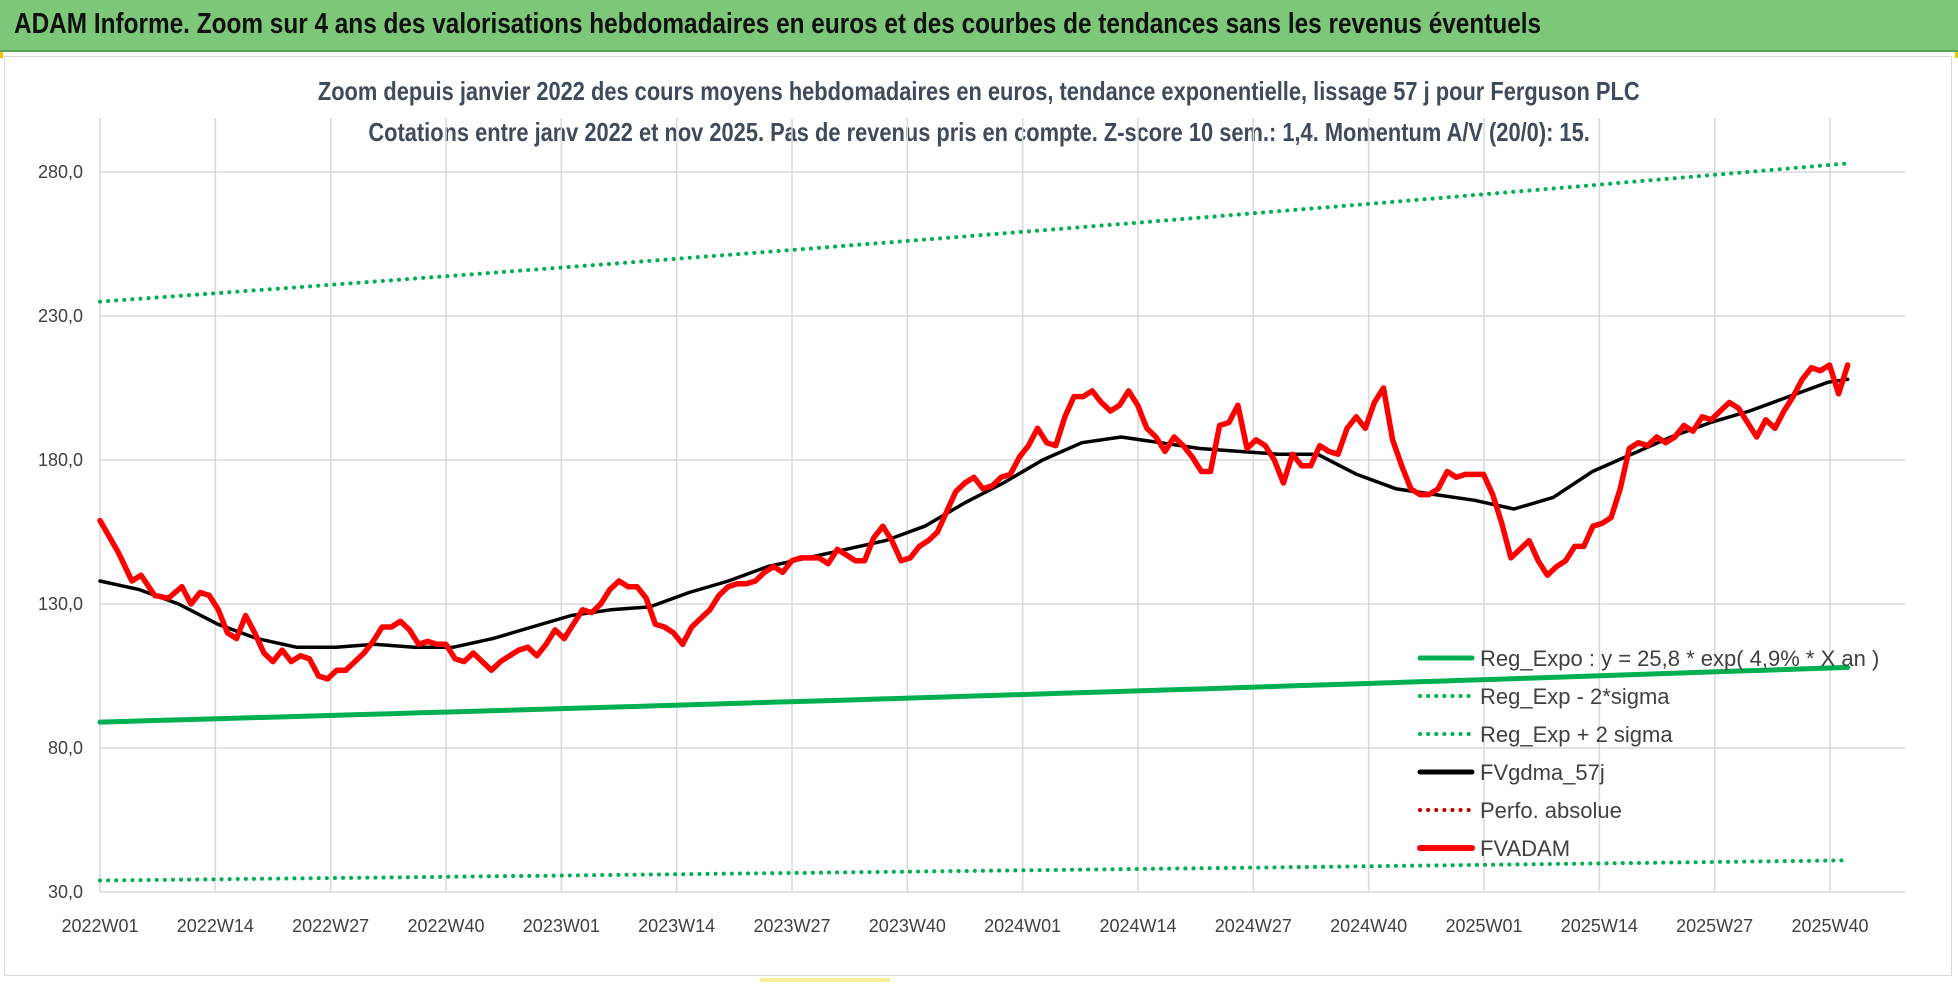 This screenshot has height=984, width=1958. I want to click on y-tick-label: 80,0, so click(65, 748).